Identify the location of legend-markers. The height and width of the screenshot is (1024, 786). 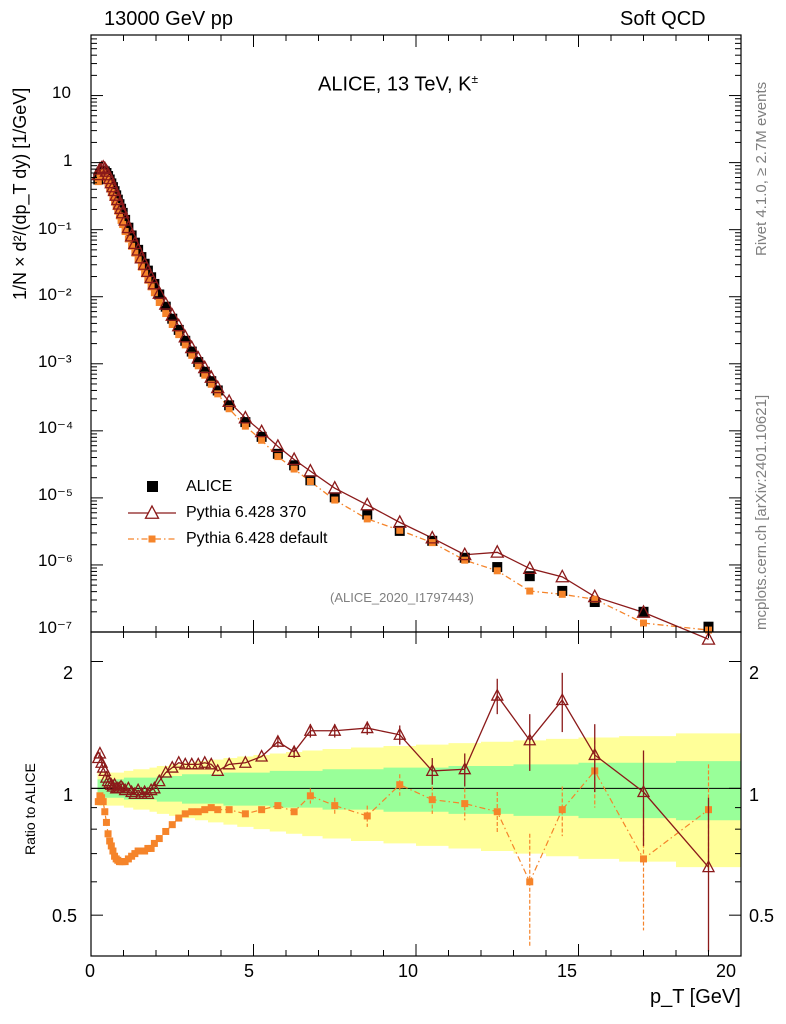
(152, 512).